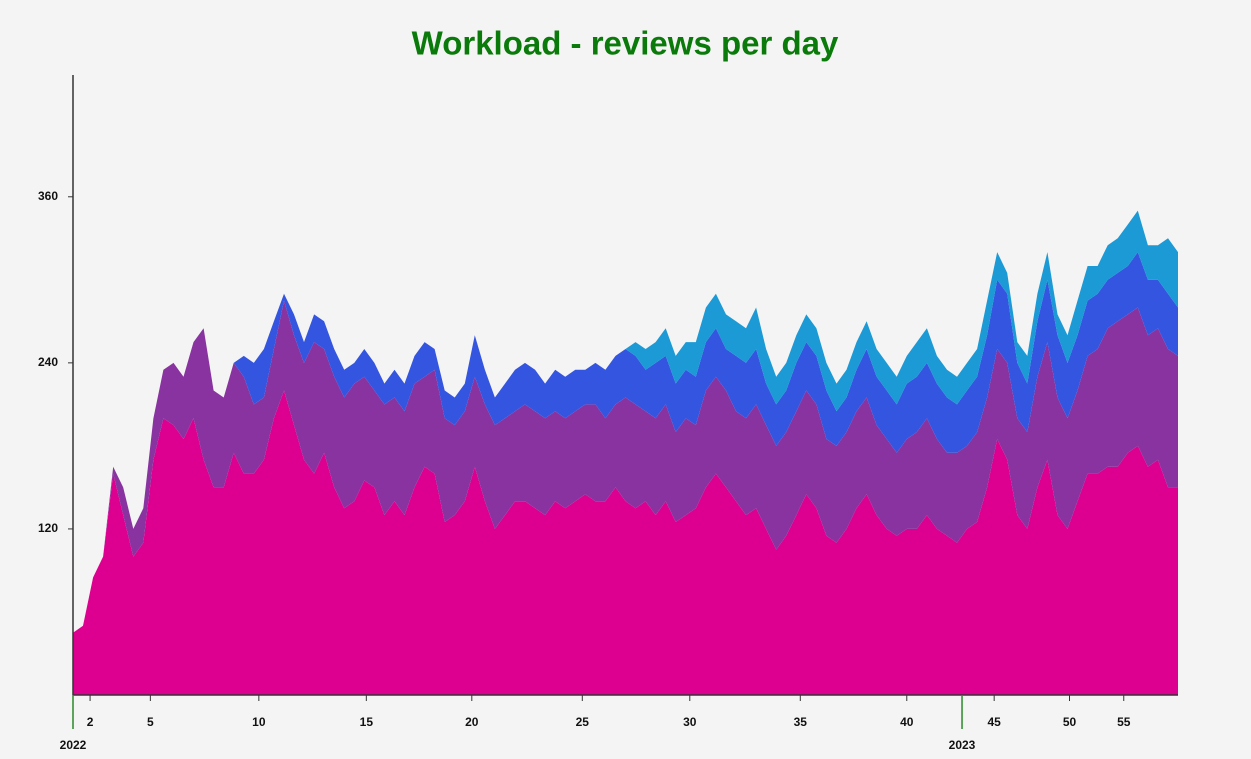 This screenshot has height=759, width=1251. What do you see at coordinates (962, 745) in the screenshot?
I see `year-label: 2023` at bounding box center [962, 745].